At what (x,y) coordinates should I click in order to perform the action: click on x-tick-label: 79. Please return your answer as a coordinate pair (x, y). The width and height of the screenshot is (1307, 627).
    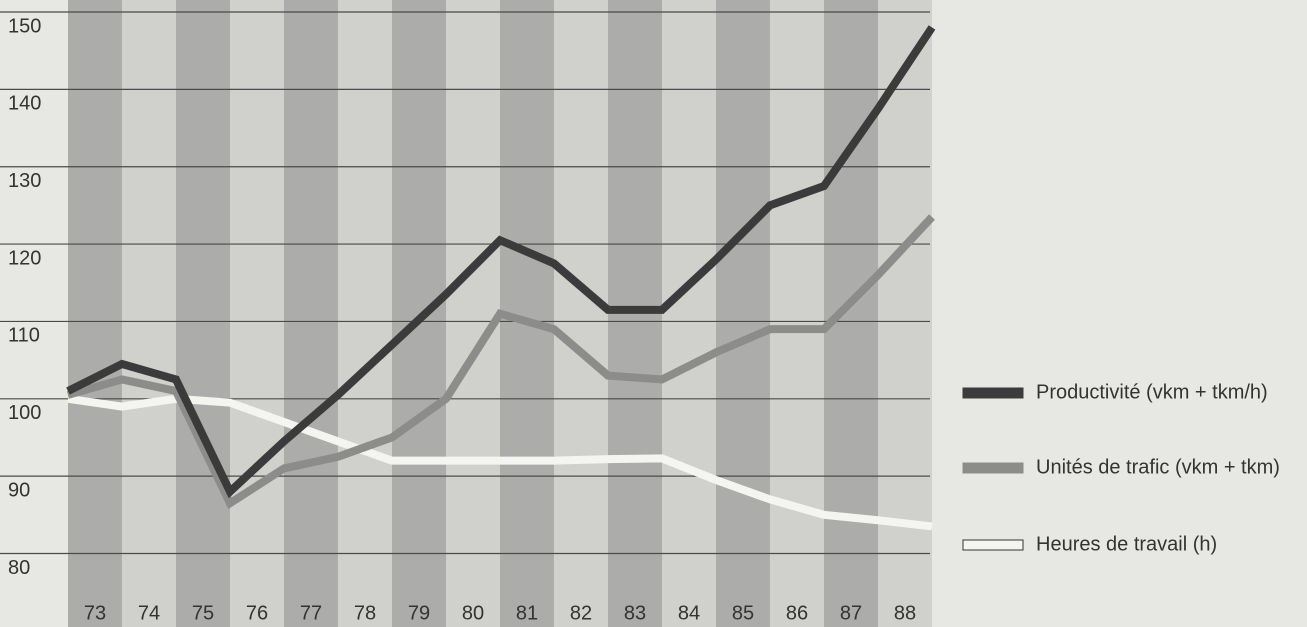
    Looking at the image, I should click on (419, 613).